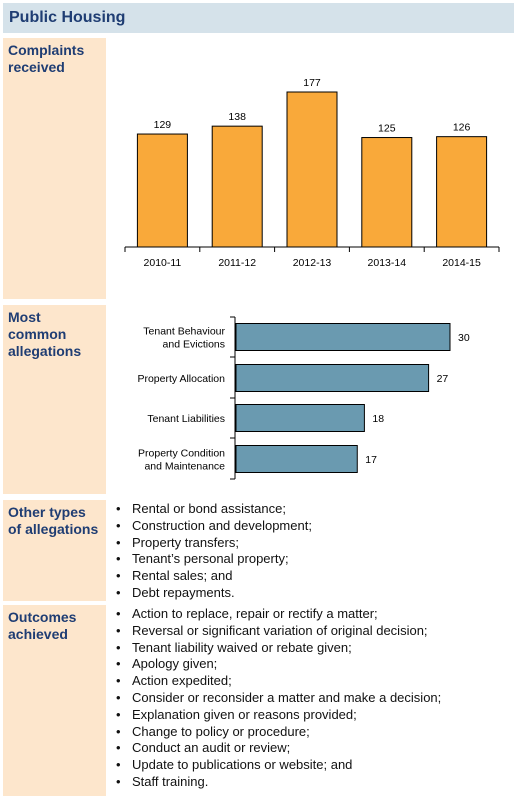 The height and width of the screenshot is (804, 520). I want to click on list-item: Conduct an audit or review;, so click(312, 748).